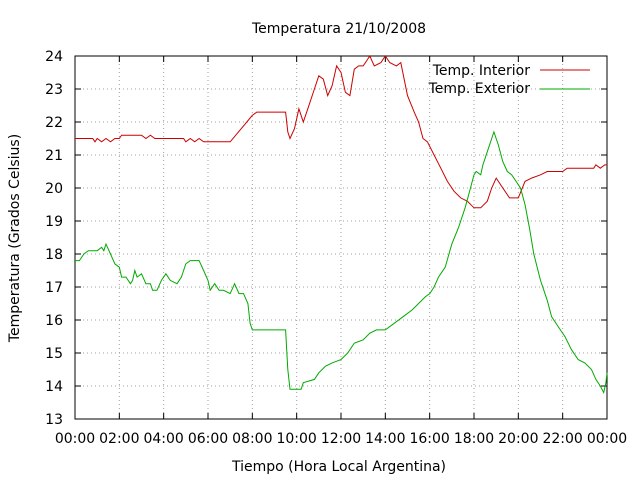 The width and height of the screenshot is (640, 480). What do you see at coordinates (479, 89) in the screenshot?
I see `legend-label-exterior: Temp. Exterior` at bounding box center [479, 89].